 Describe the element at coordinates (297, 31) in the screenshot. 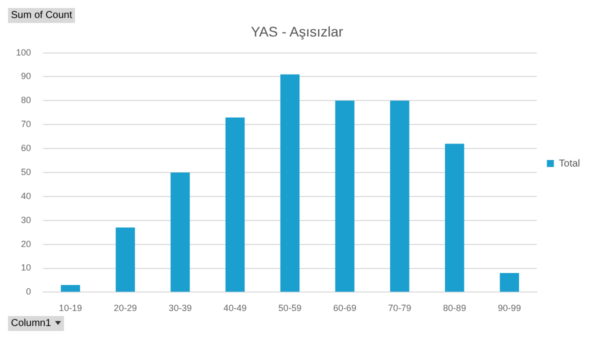

I see `chart-title: YAS - Aşısızlar` at that location.